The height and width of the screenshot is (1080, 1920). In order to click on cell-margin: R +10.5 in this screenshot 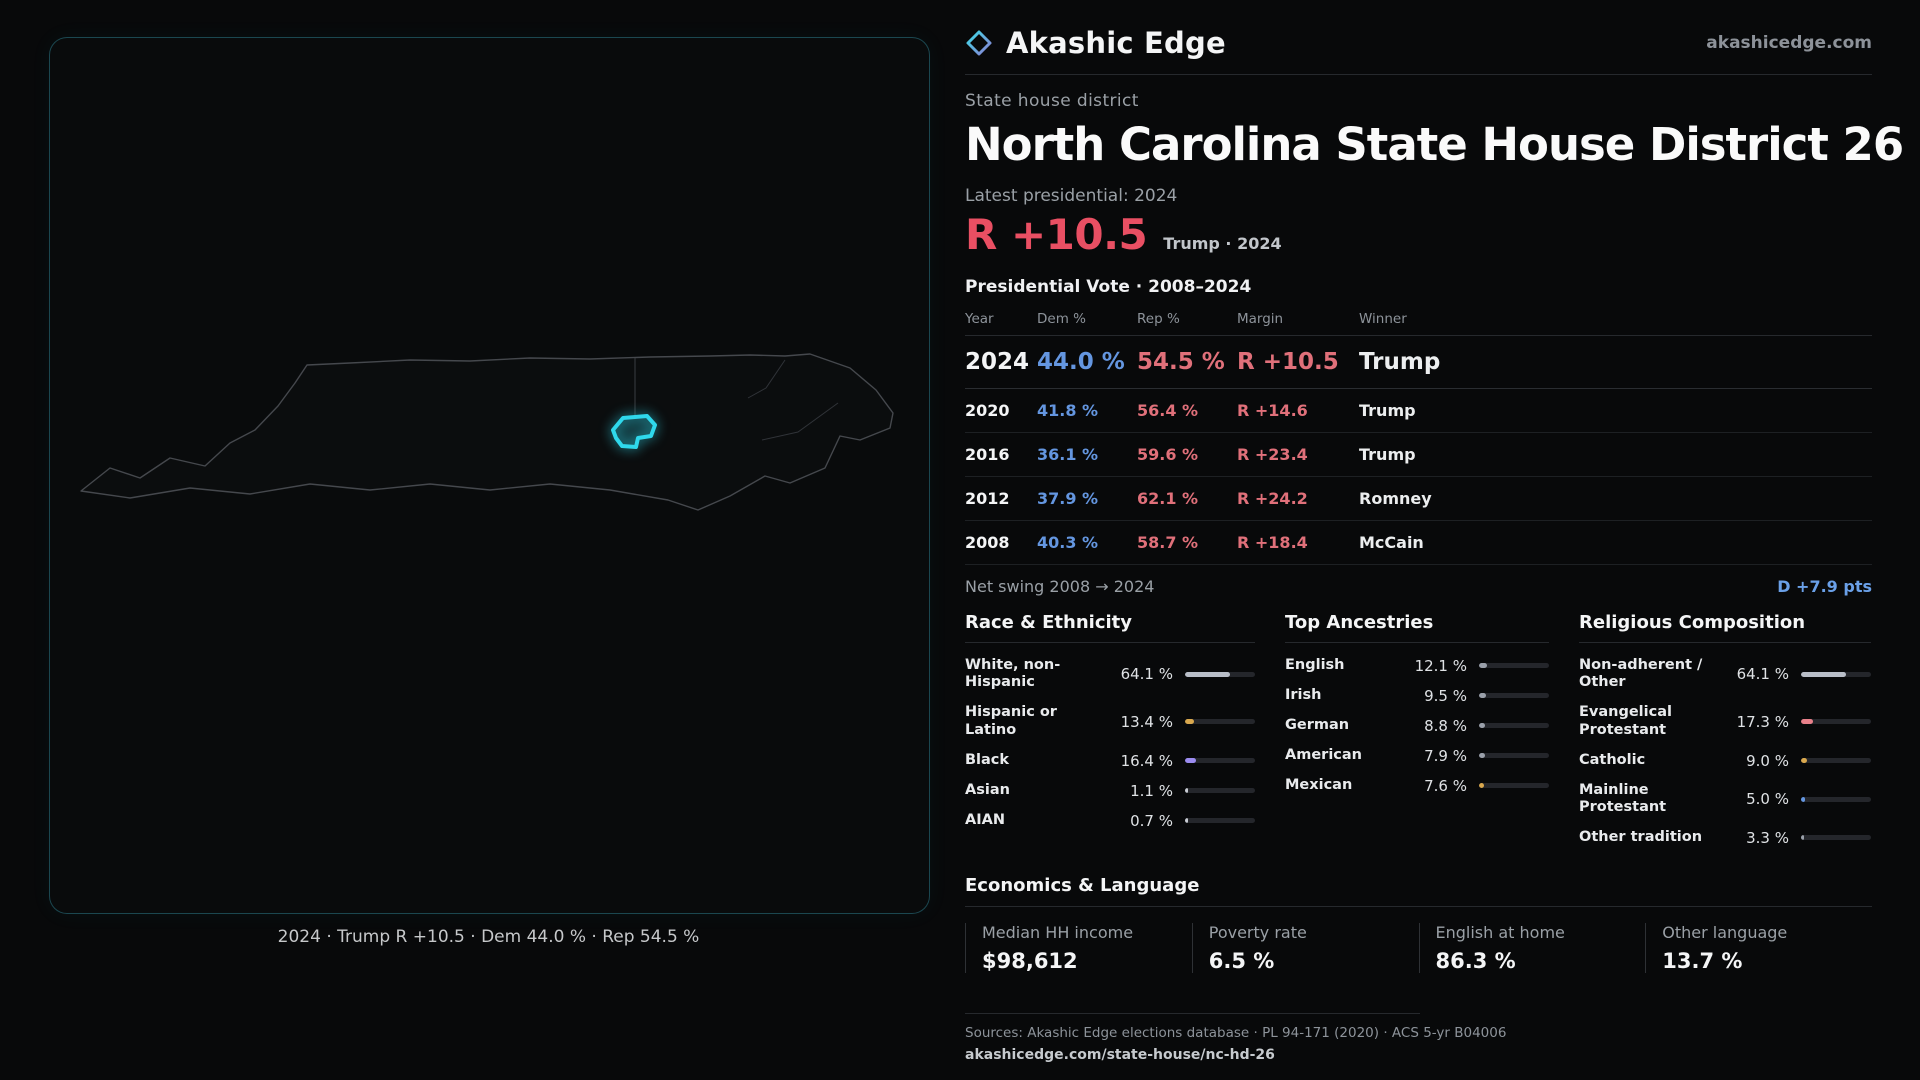, I will do `click(1288, 361)`.